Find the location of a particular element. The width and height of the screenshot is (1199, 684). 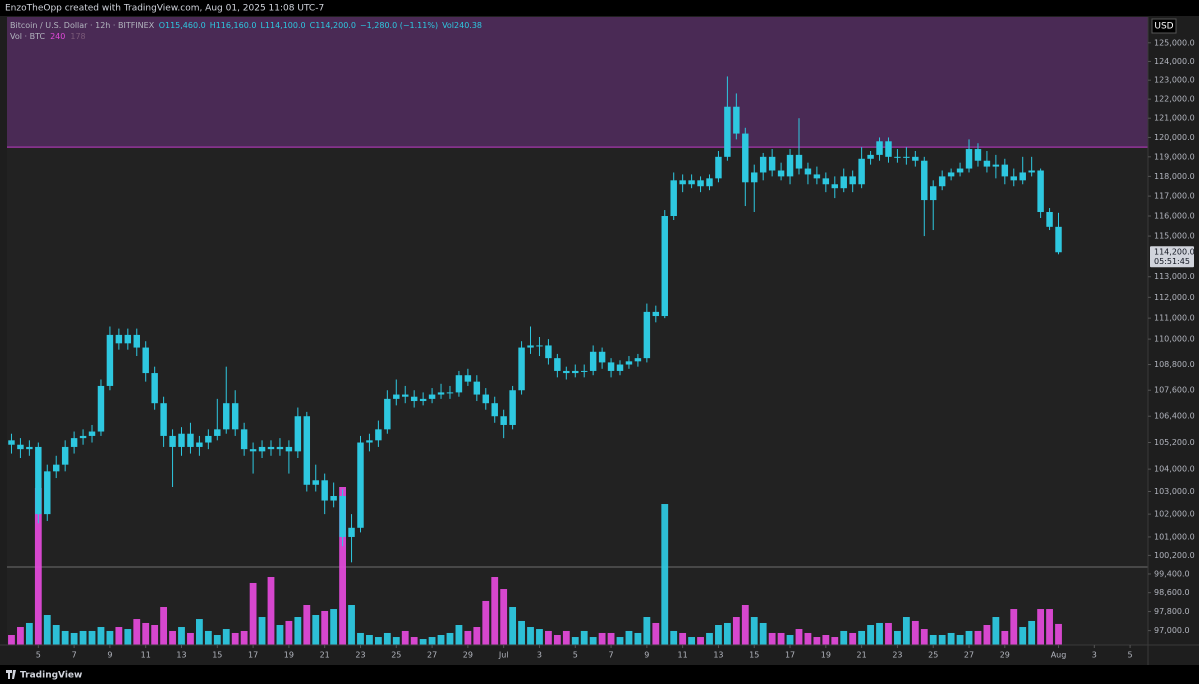

x-tick-label: 11 is located at coordinates (683, 655).